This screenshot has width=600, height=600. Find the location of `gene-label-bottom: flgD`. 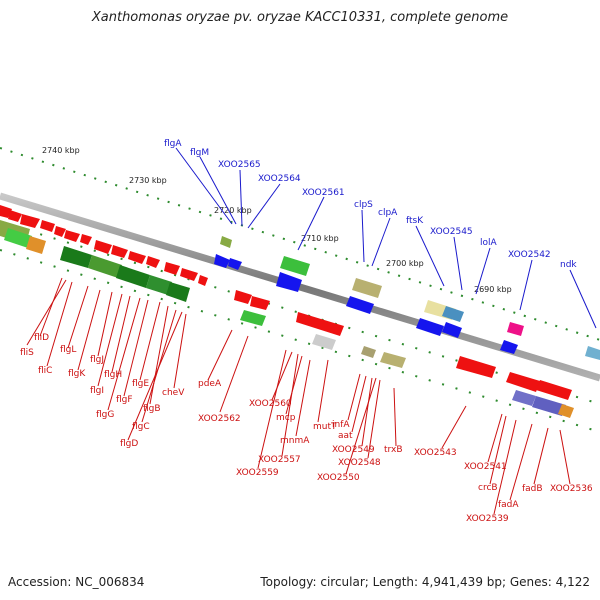

gene-label-bottom: flgD is located at coordinates (129, 444).